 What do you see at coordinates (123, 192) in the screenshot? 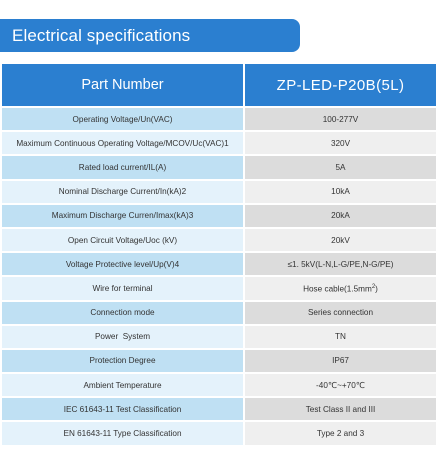
I see `spec-label: Nominal Discharge Current/In(kA)2` at bounding box center [123, 192].